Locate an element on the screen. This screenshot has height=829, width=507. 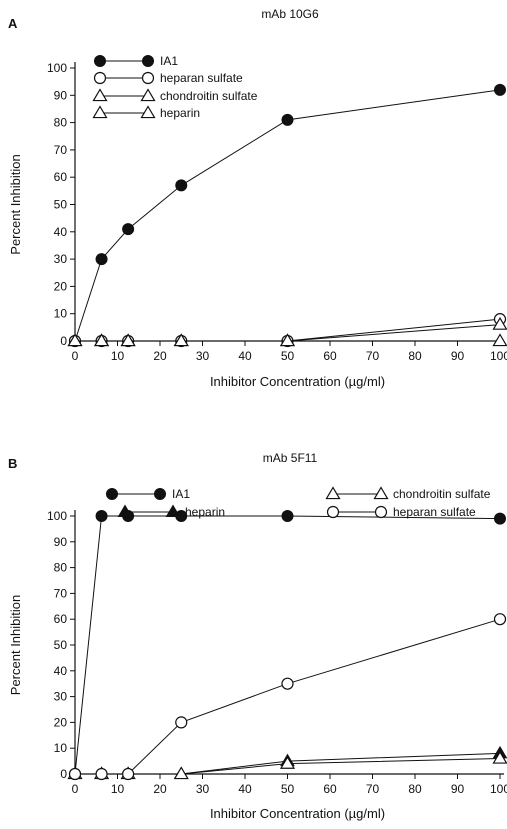
series-heparin is located at coordinates (287, 340).